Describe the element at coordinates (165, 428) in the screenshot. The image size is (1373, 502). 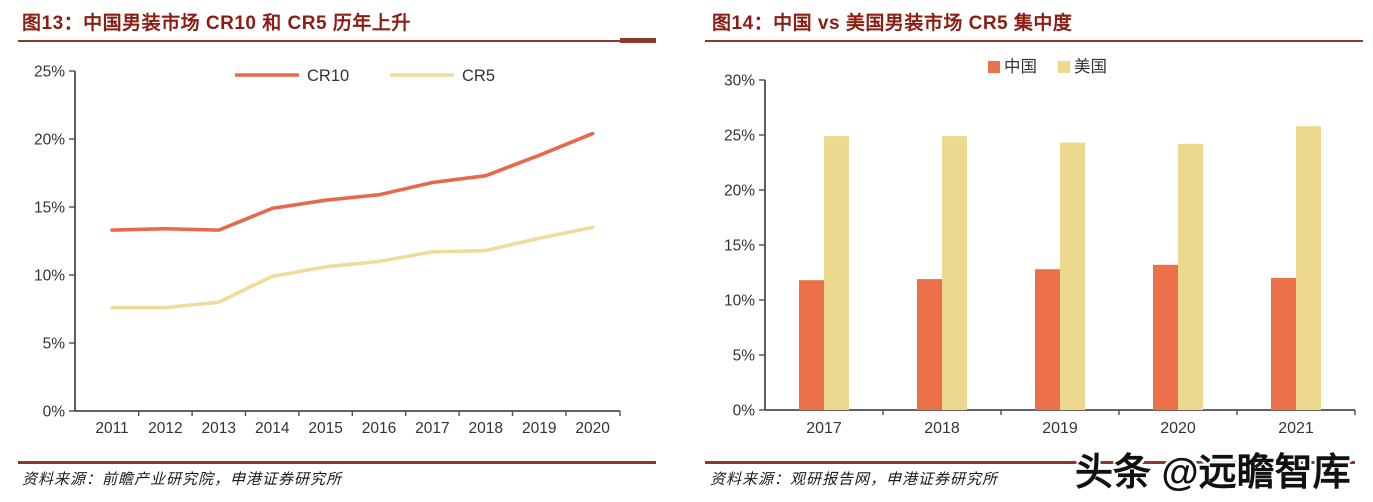
I see `x-tick-label: 2012` at that location.